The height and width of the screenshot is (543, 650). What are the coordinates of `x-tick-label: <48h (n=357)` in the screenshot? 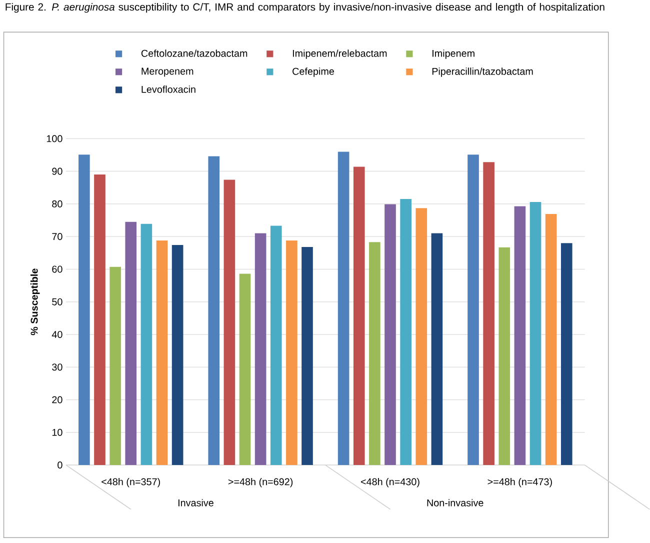 It's located at (131, 483).